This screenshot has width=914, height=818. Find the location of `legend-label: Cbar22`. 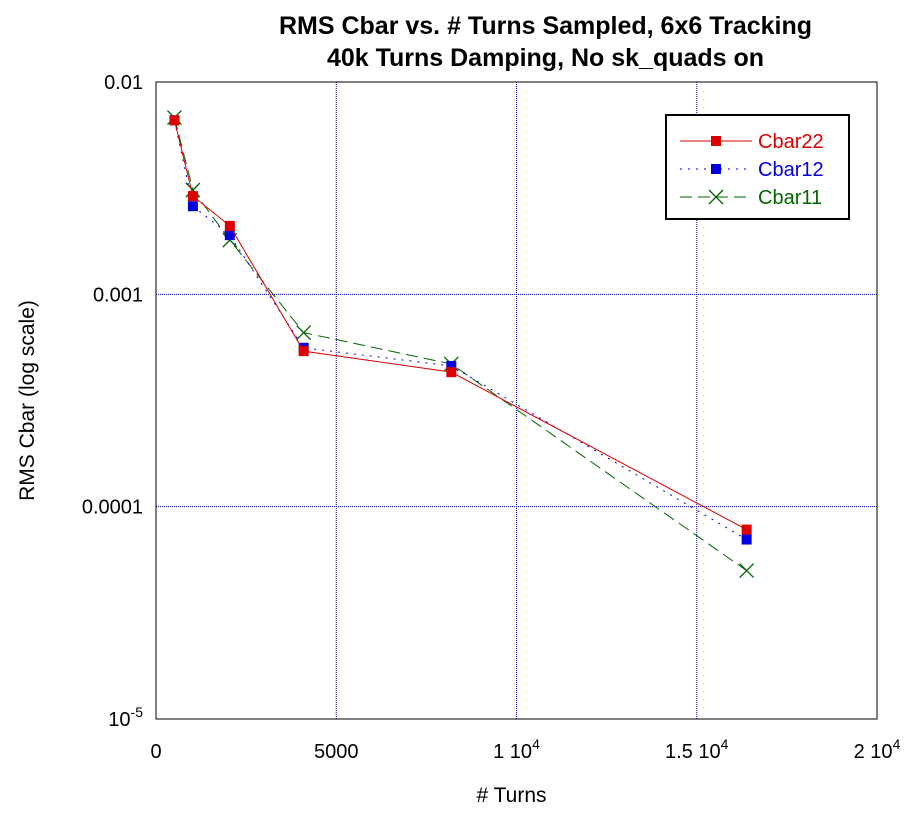

legend-label: Cbar22 is located at coordinates (791, 142).